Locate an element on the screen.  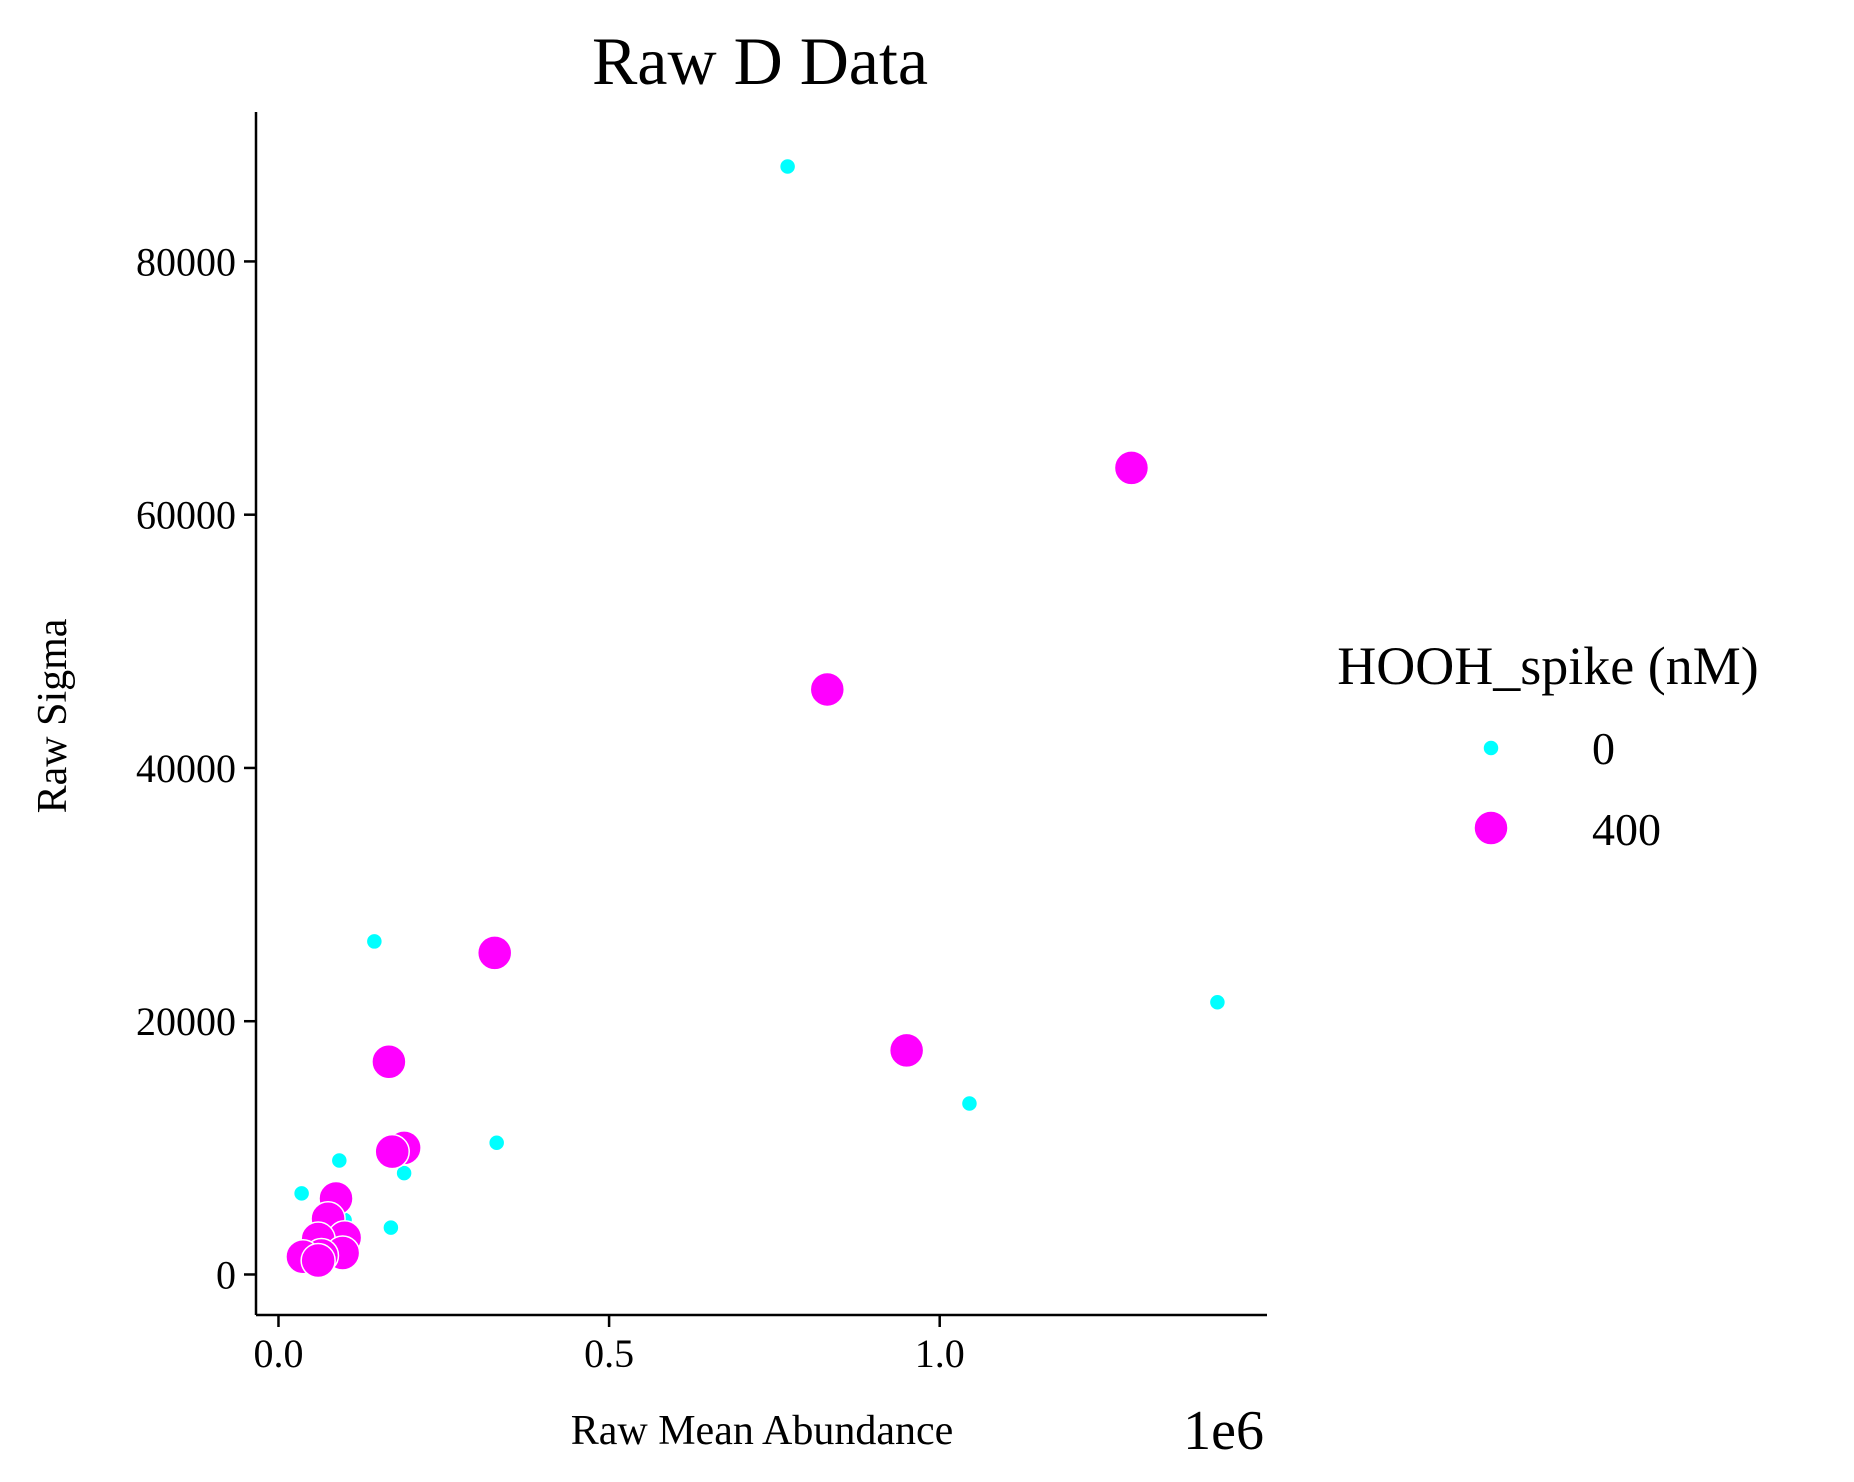
x-axis-ticks: 0.0 0.5 1.0 is located at coordinates (609, 1345).